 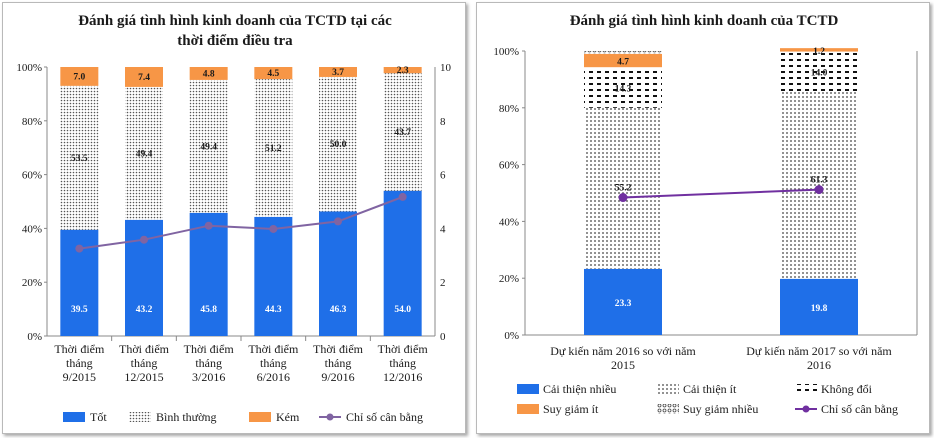 I want to click on data-label: 4.5, so click(x=273, y=74).